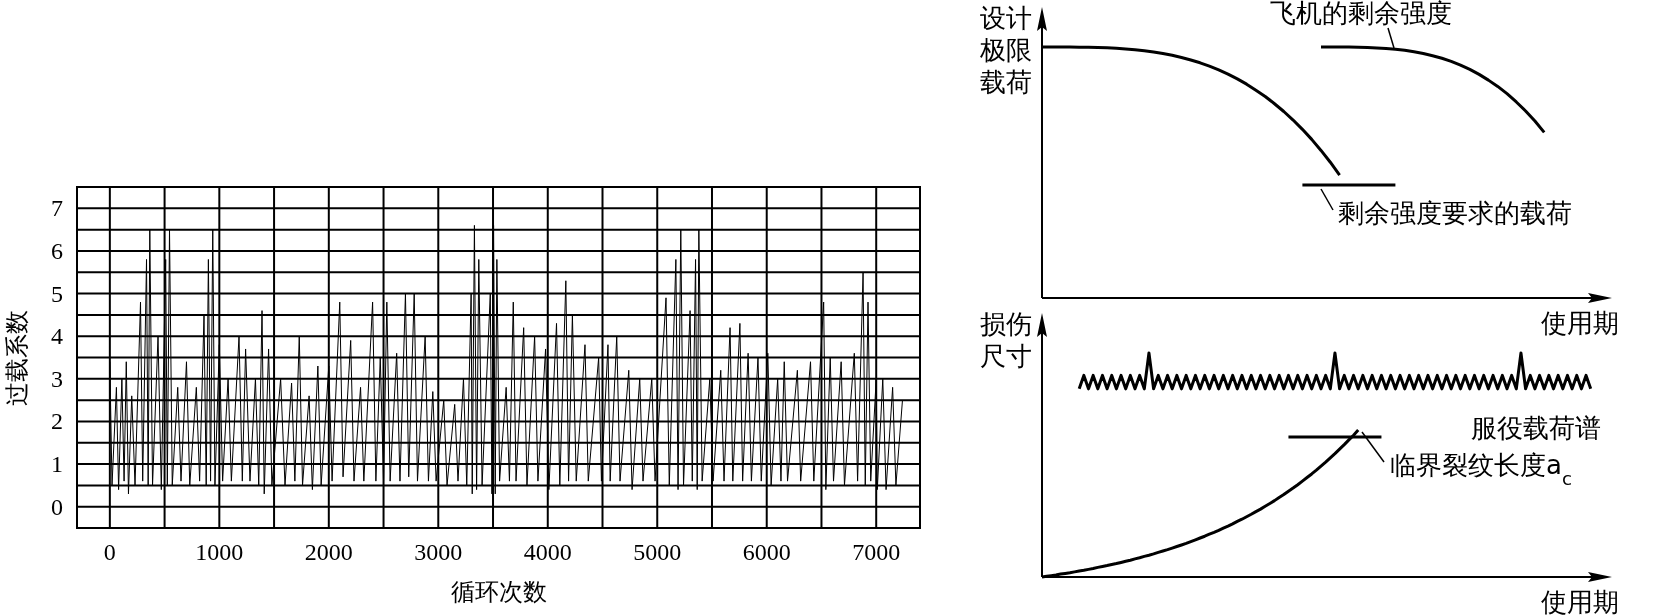  What do you see at coordinates (57, 250) in the screenshot?
I see `y-tick-label: 6` at bounding box center [57, 250].